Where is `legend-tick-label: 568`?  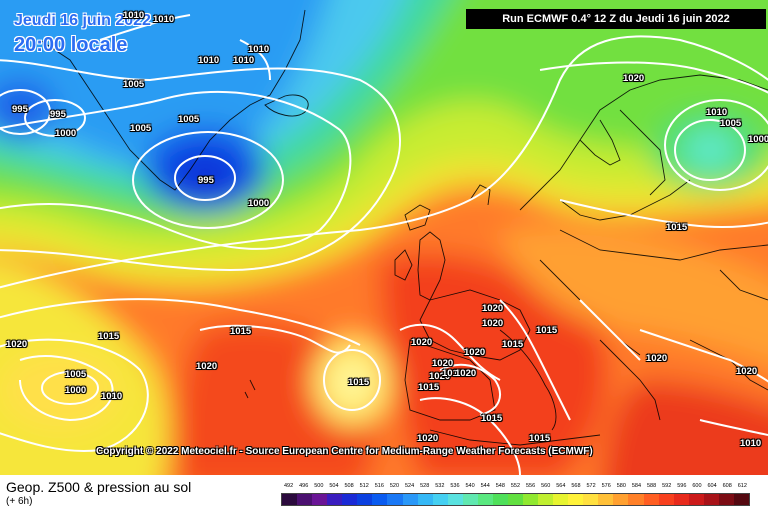 legend-tick-label: 568 is located at coordinates (576, 486).